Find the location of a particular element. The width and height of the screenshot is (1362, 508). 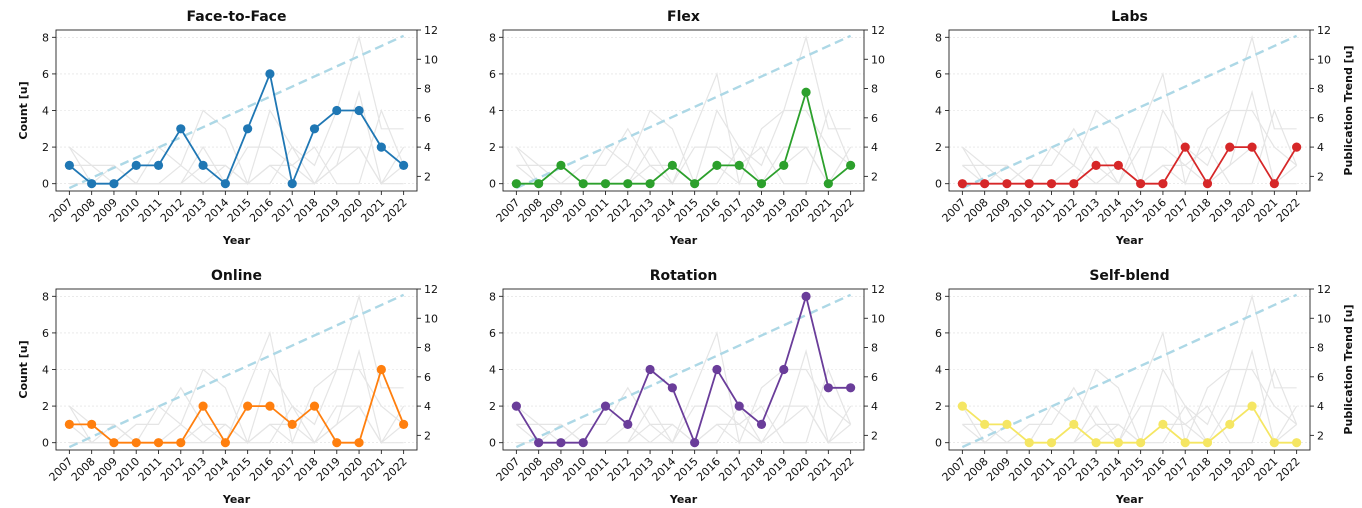

x-tick-label: 2014 is located at coordinates (216, 210).